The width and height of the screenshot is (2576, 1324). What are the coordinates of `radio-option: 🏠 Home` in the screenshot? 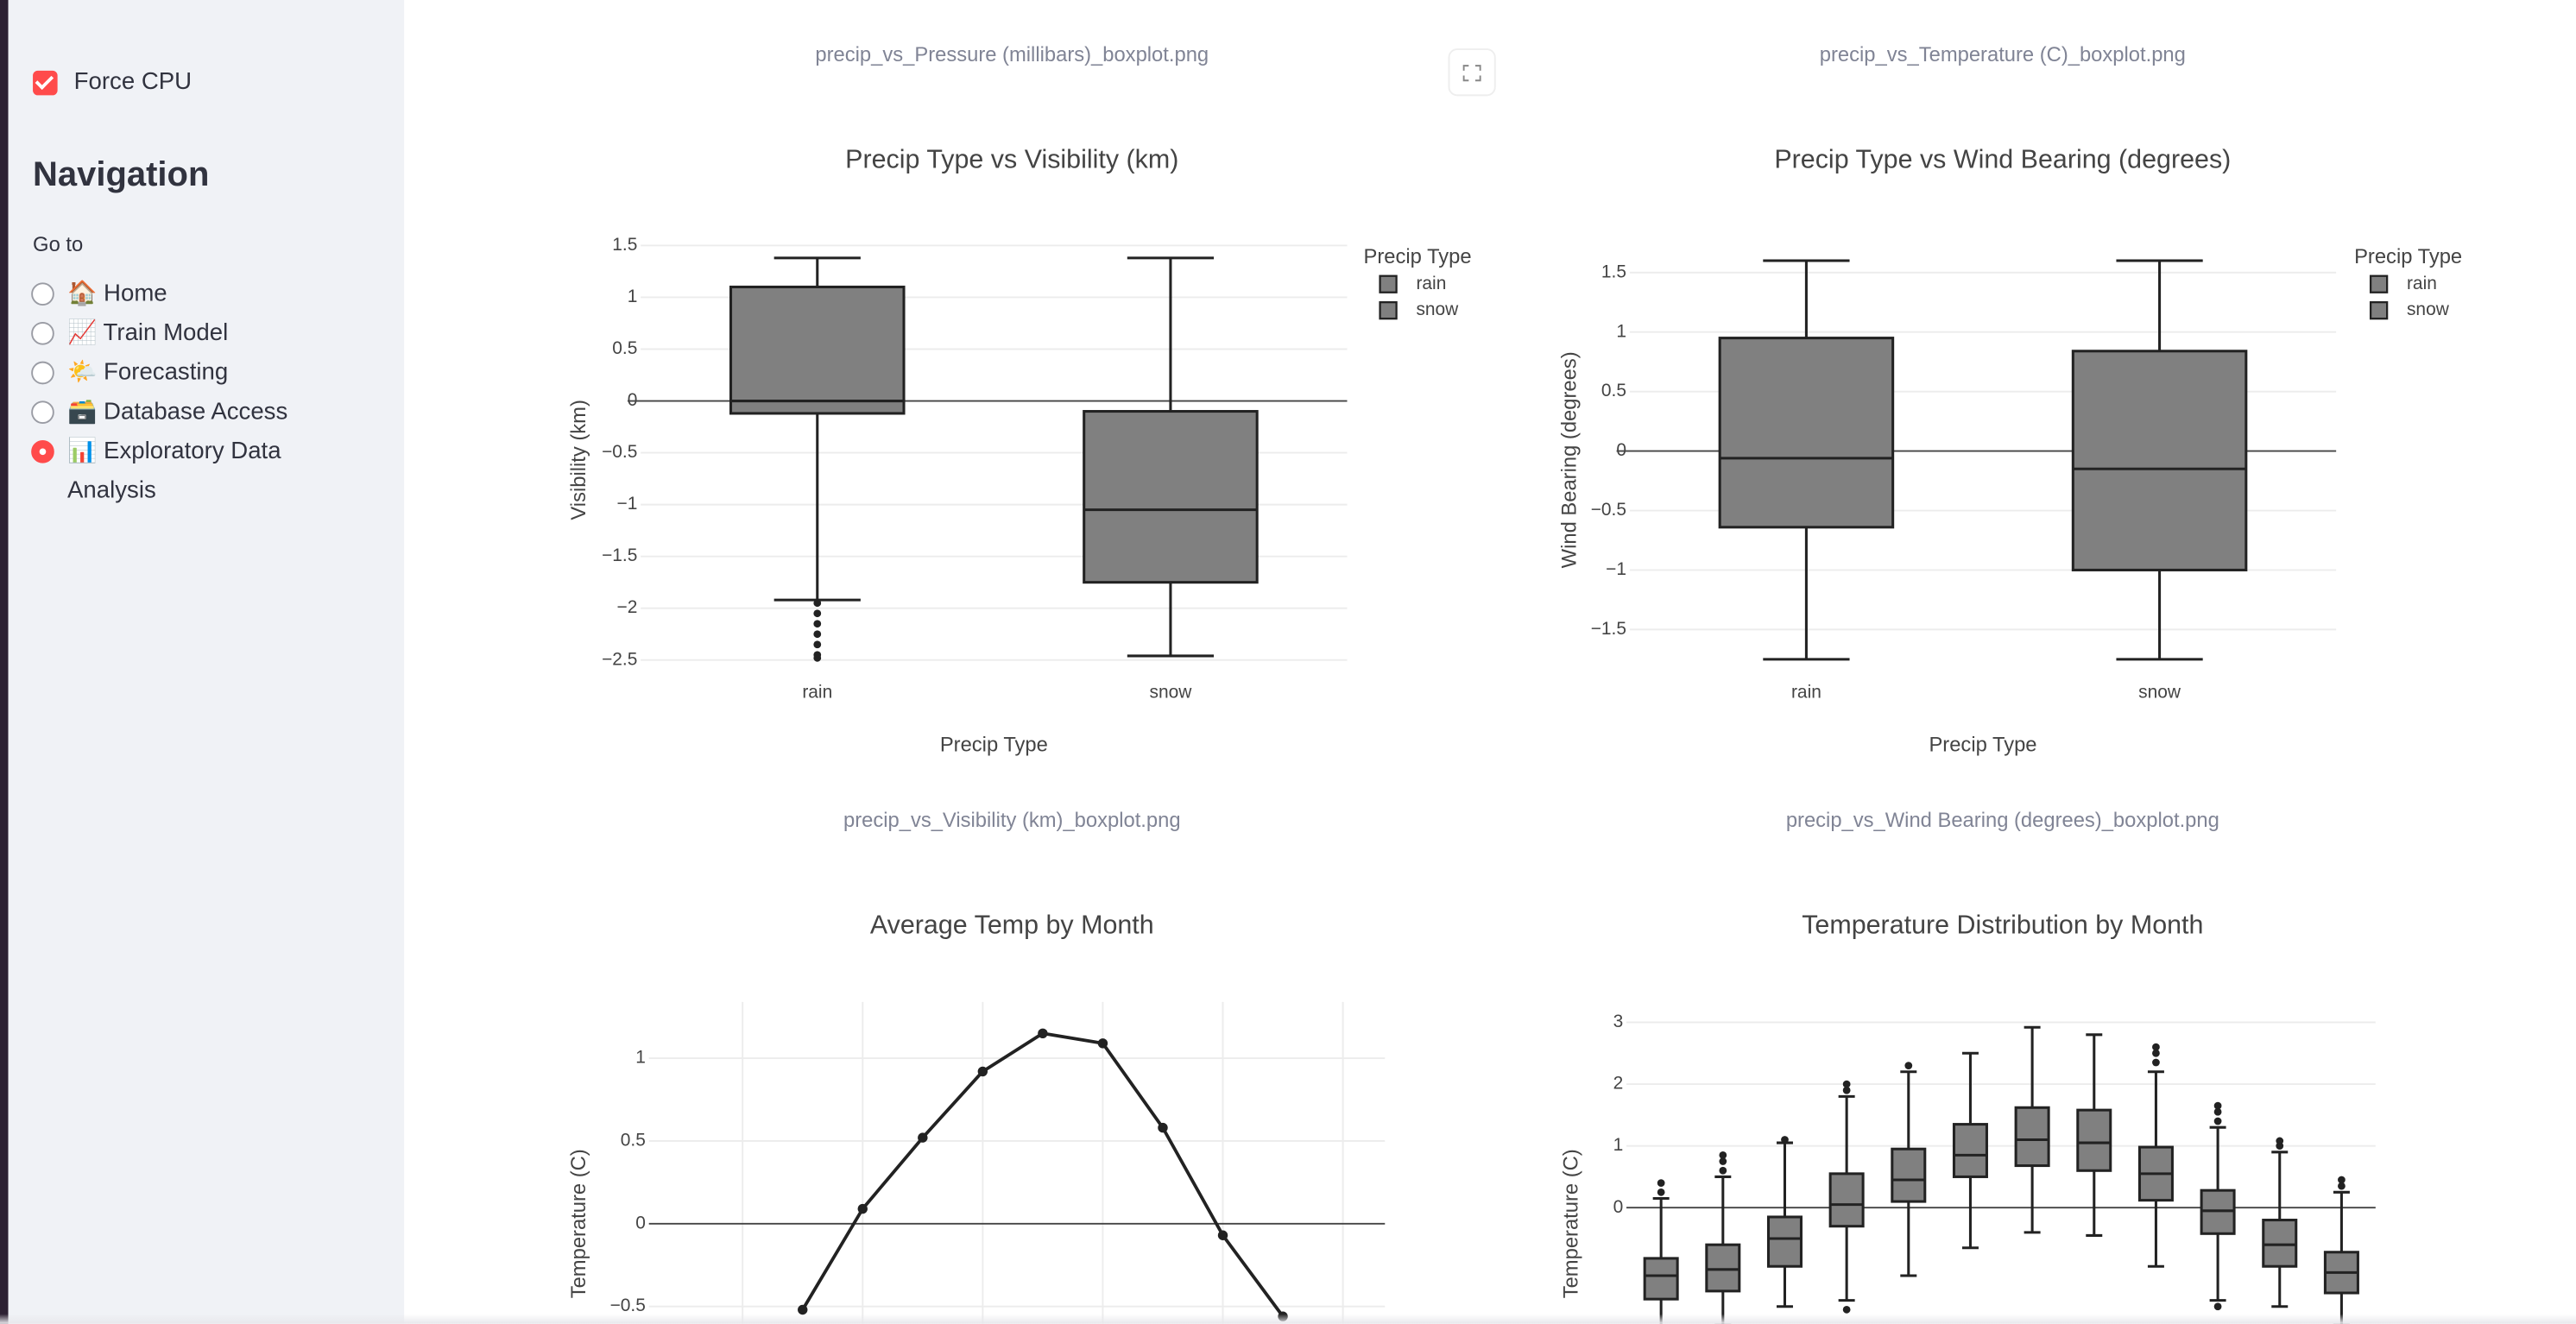 It's located at (179, 294).